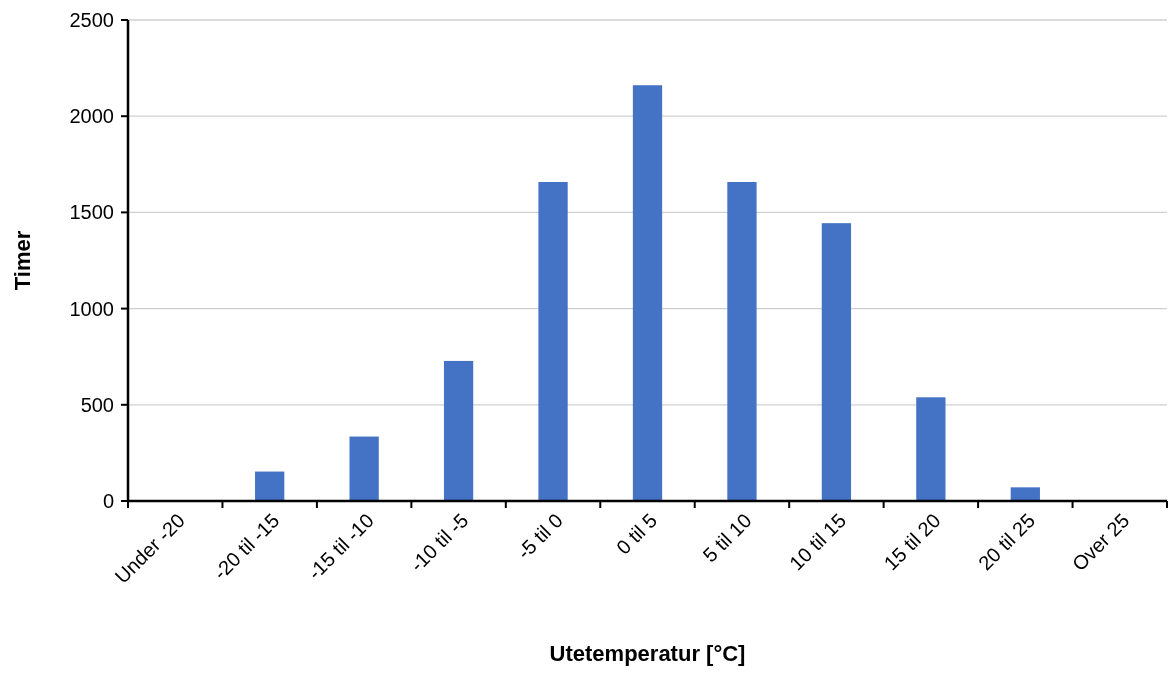 This screenshot has height=675, width=1175. I want to click on x-tick-label: 10 til 15, so click(818, 542).